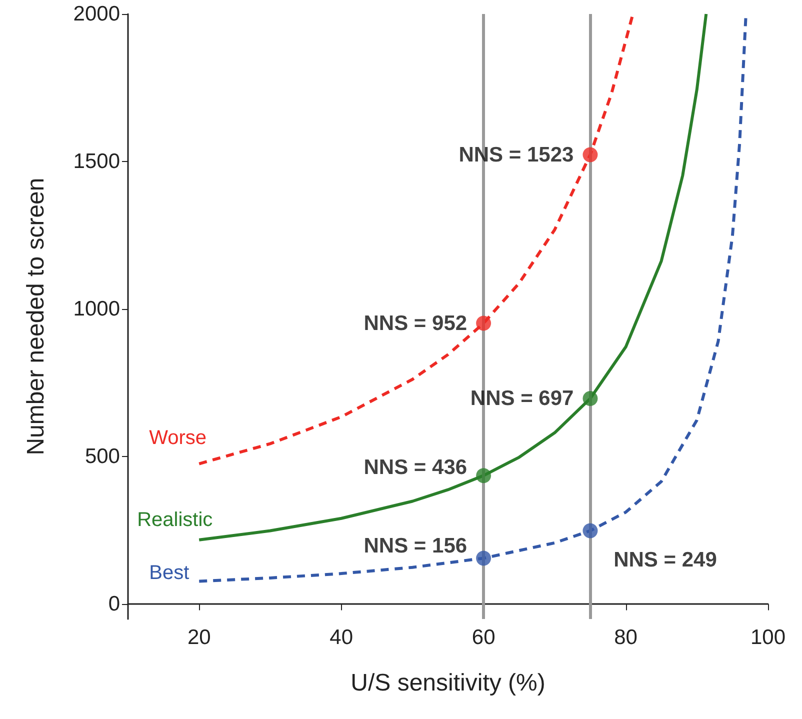  What do you see at coordinates (448, 683) in the screenshot?
I see `x-axis-title: U/S sensitivity (%)` at bounding box center [448, 683].